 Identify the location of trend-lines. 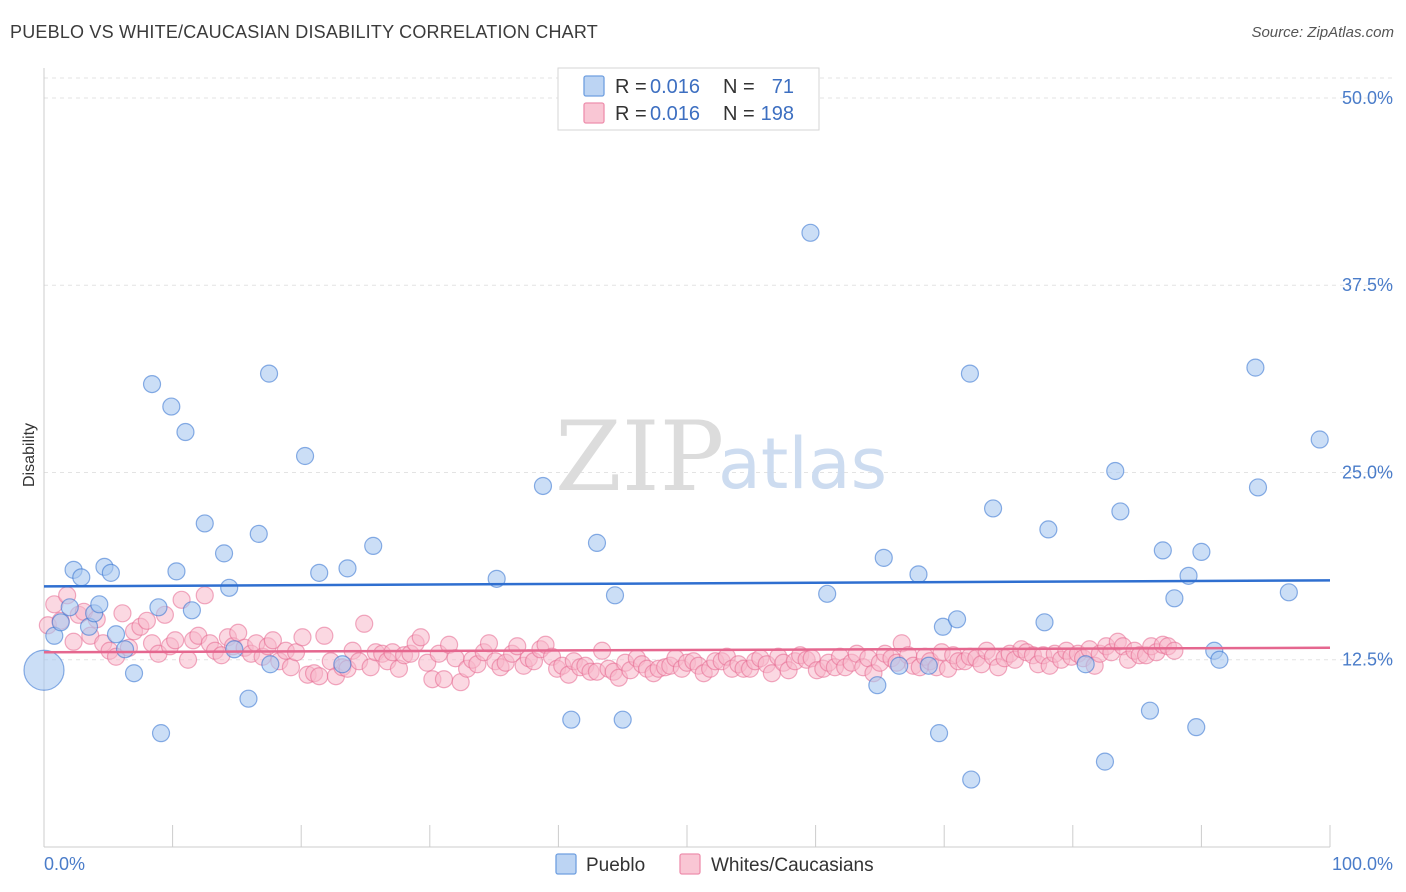
(687, 616).